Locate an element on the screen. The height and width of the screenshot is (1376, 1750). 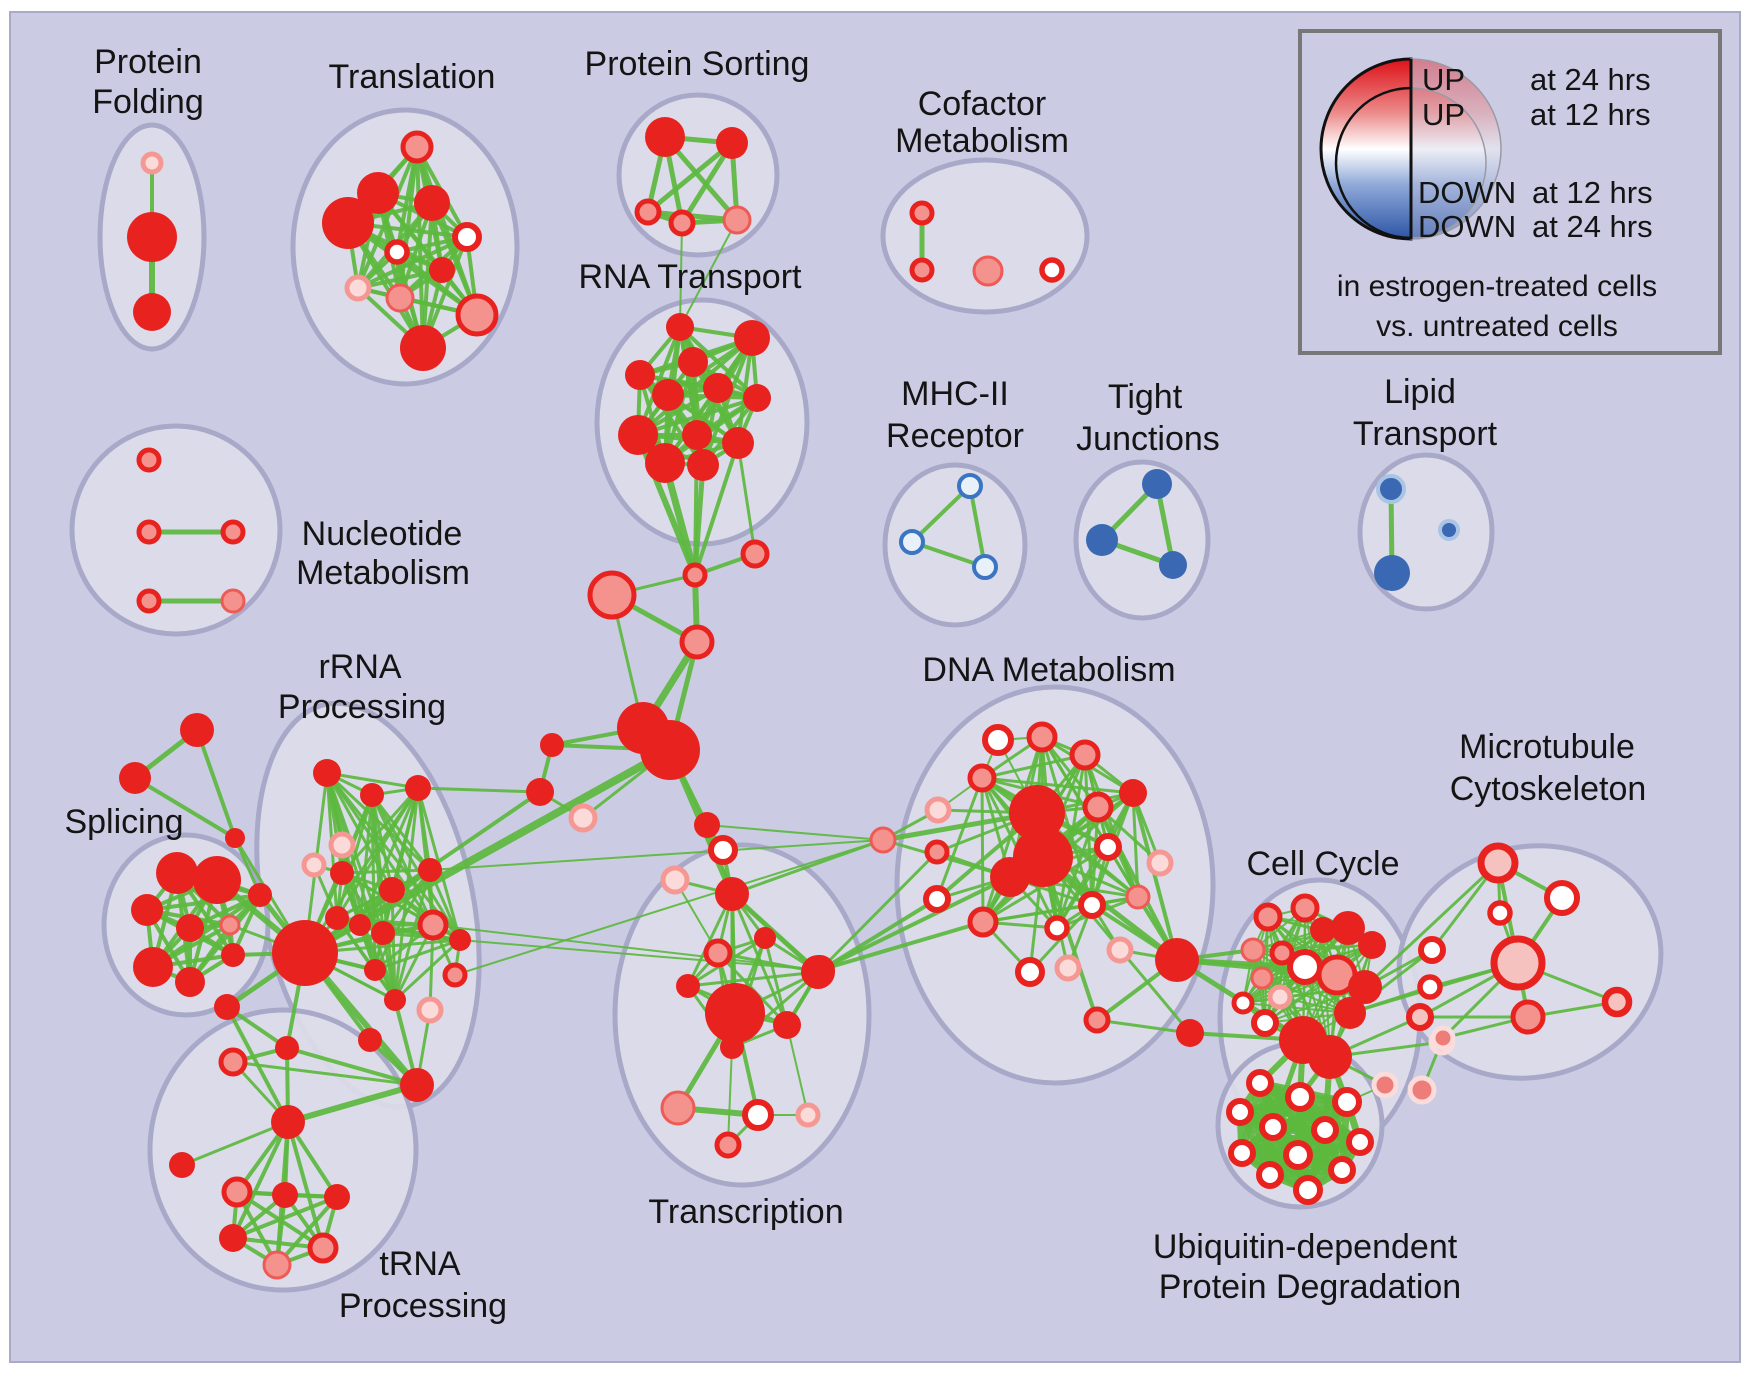
cluster-label: Ubiquitin-dependent is located at coordinates (1305, 1247).